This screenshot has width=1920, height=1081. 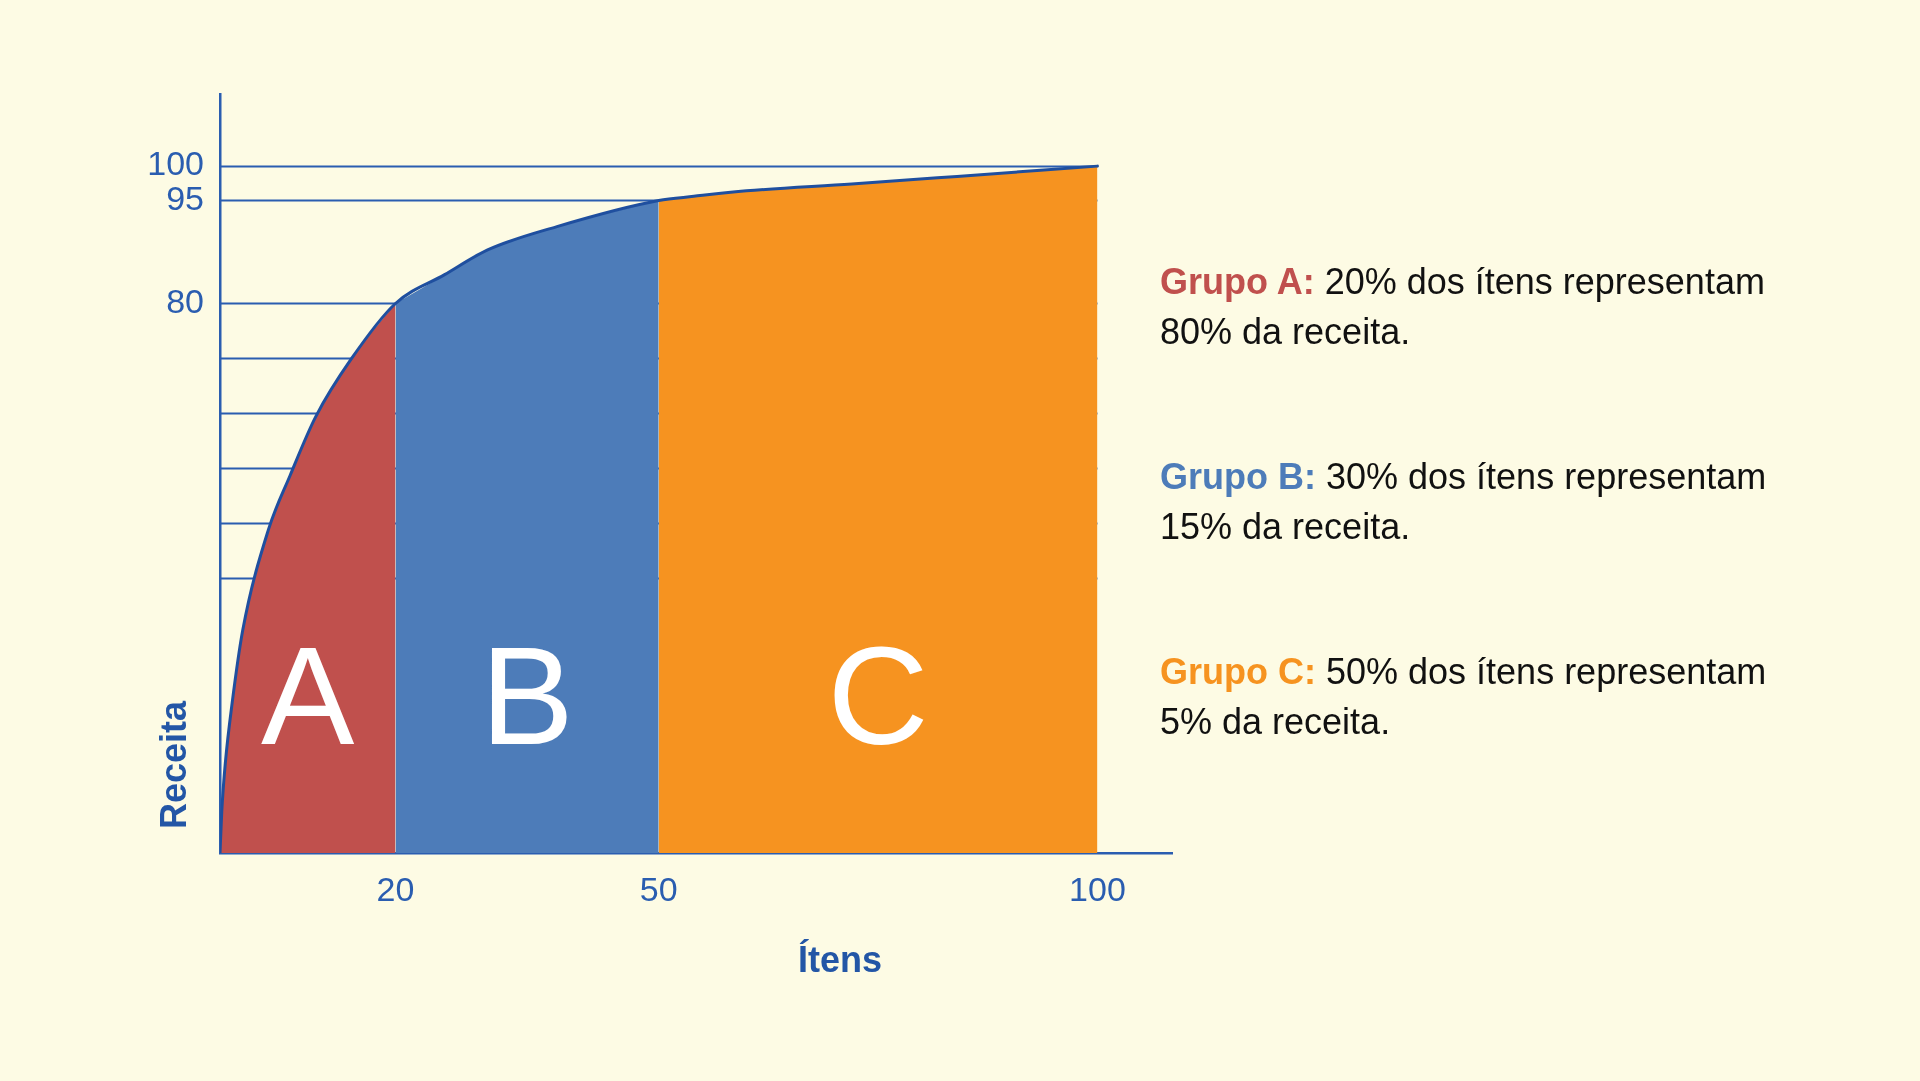 I want to click on annotation: Grupo C: 50% dos ítens representam 5% da receita., so click(x=1464, y=697).